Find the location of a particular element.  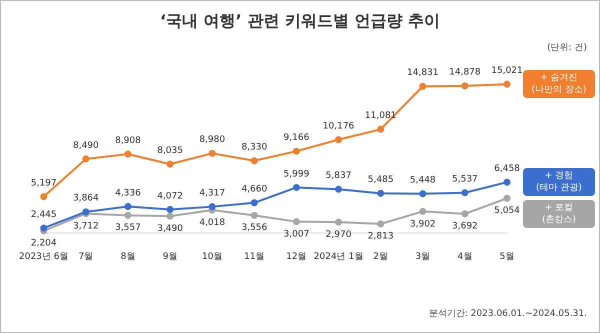

text: 분석기간: 2023.06.01.~2024.05.31. is located at coordinates (507, 314).